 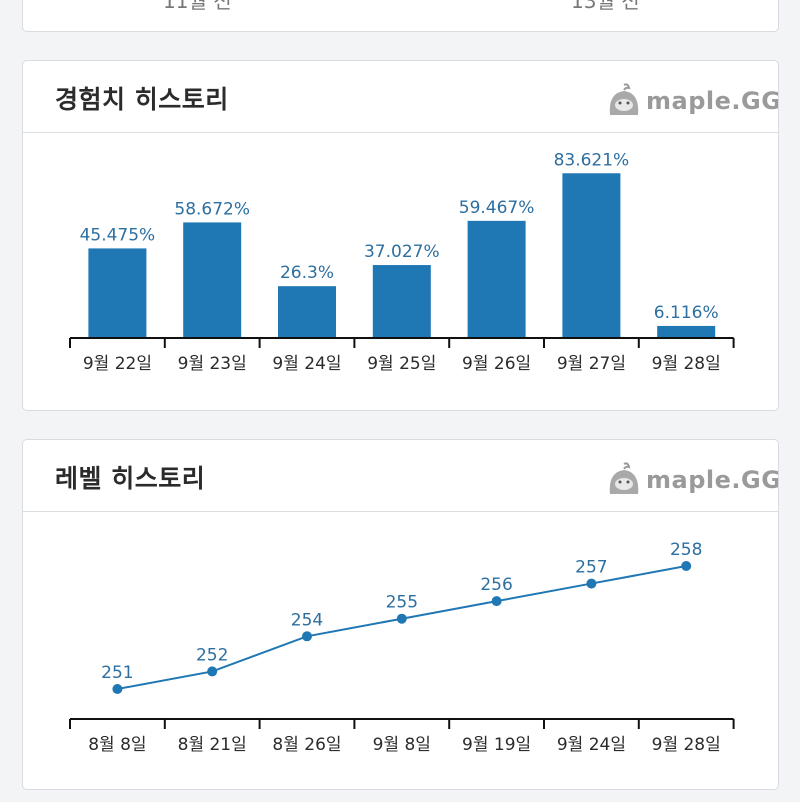 What do you see at coordinates (591, 364) in the screenshot?
I see `x-tick-label: 9월 27일` at bounding box center [591, 364].